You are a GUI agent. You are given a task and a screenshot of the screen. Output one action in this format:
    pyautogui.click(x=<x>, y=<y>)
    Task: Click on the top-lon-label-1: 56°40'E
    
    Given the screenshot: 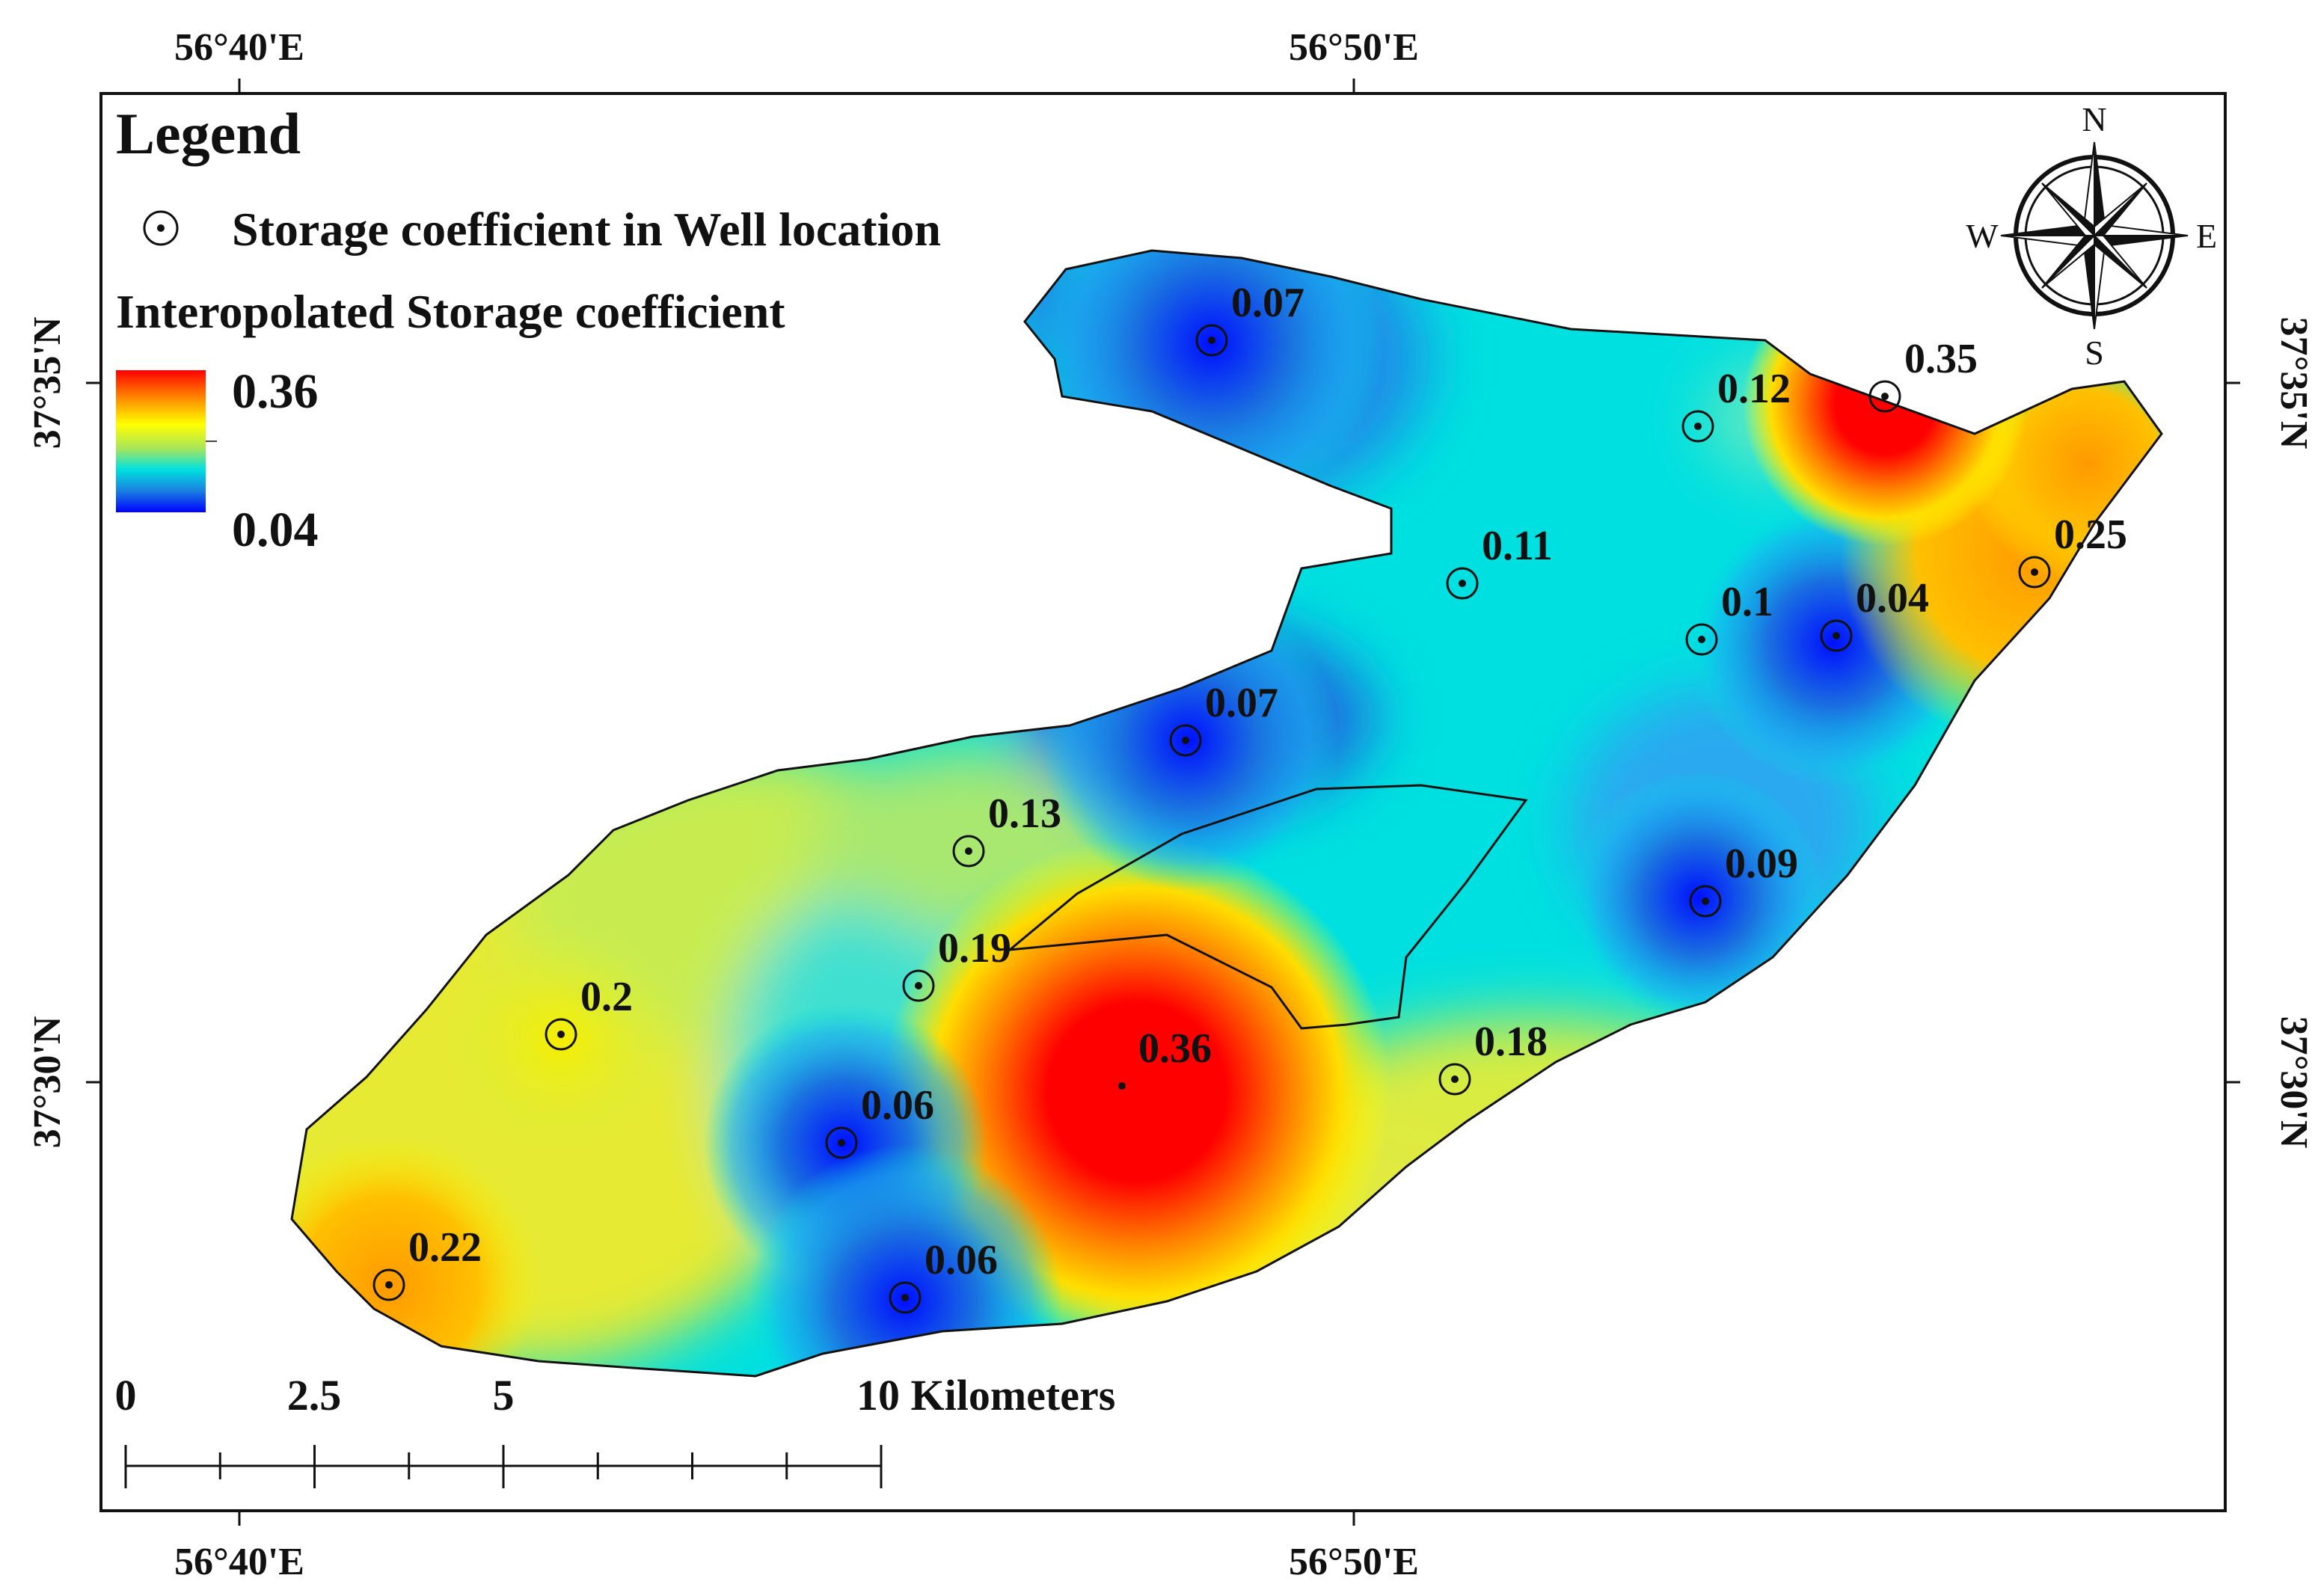 What is the action you would take?
    pyautogui.click(x=239, y=47)
    